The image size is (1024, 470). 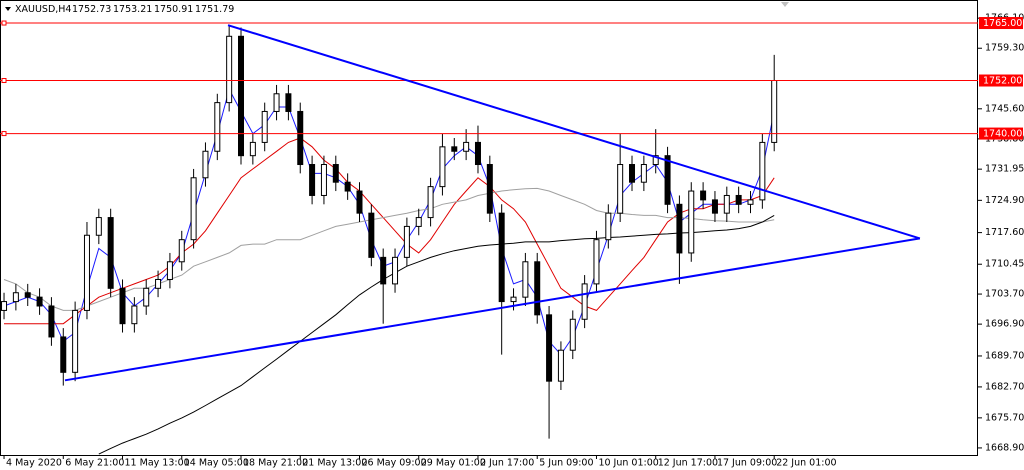 What do you see at coordinates (1004, 294) in the screenshot?
I see `y-tick-label: 1703.70` at bounding box center [1004, 294].